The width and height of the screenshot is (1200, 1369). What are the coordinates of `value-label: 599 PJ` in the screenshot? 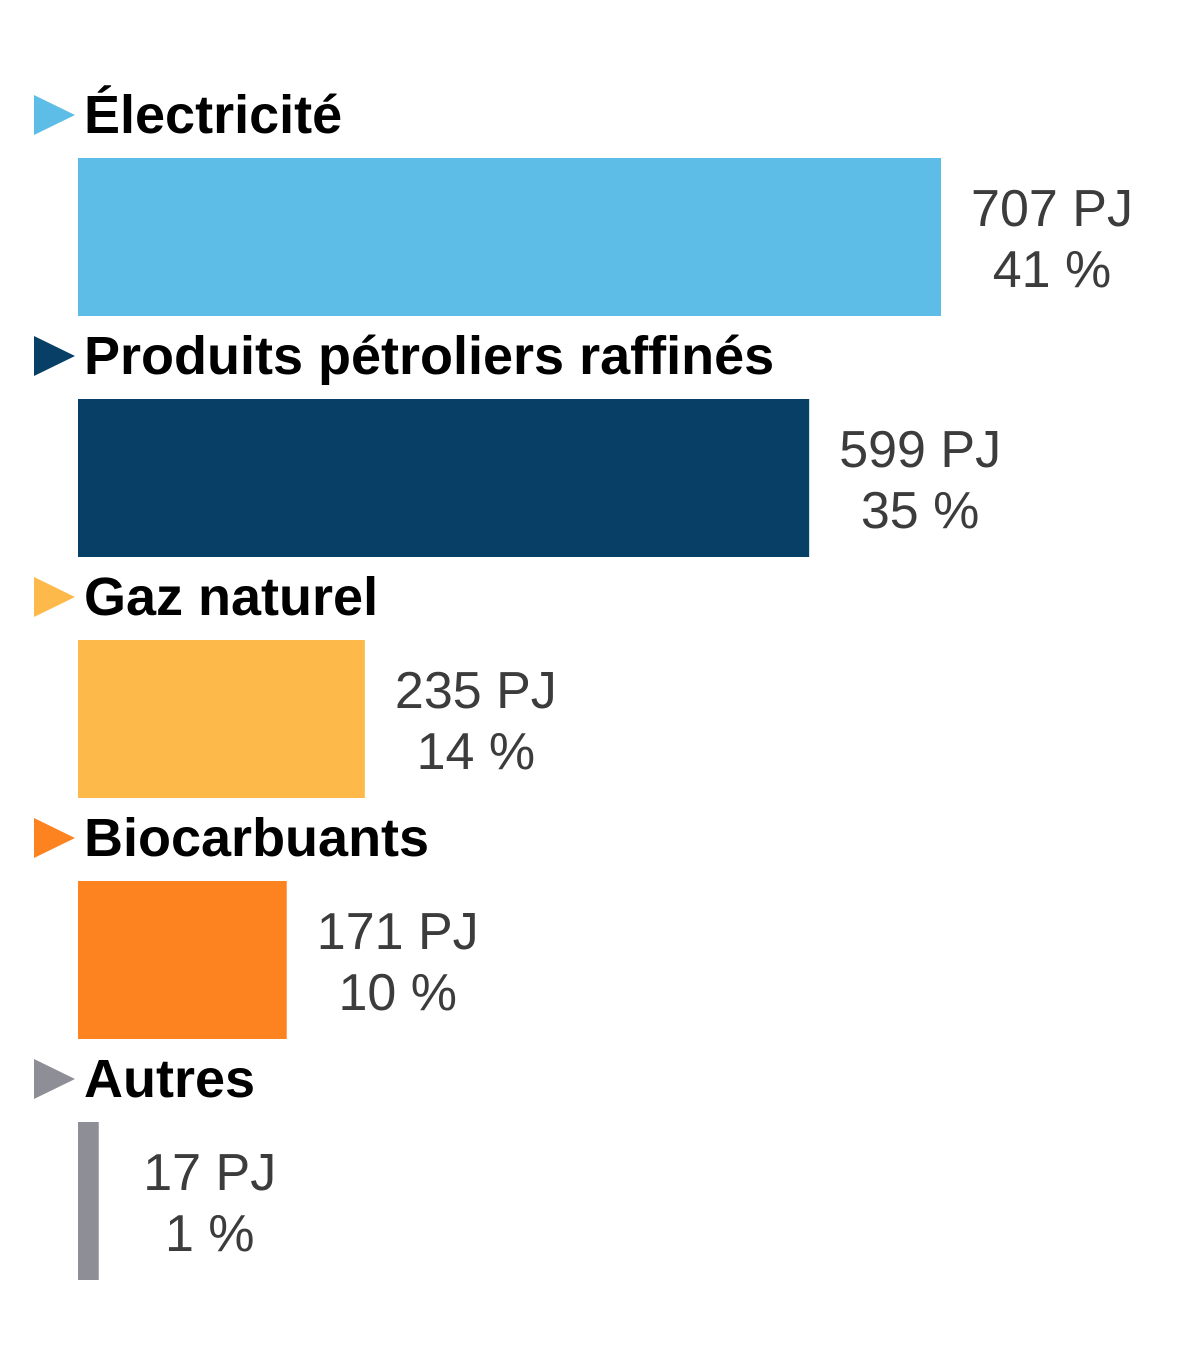 It's located at (920, 450).